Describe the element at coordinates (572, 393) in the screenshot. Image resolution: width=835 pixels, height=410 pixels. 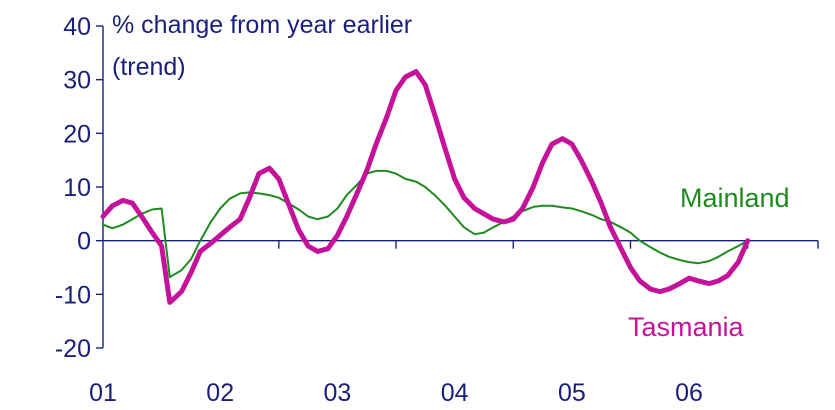
I see `x-tick-label: 05` at that location.